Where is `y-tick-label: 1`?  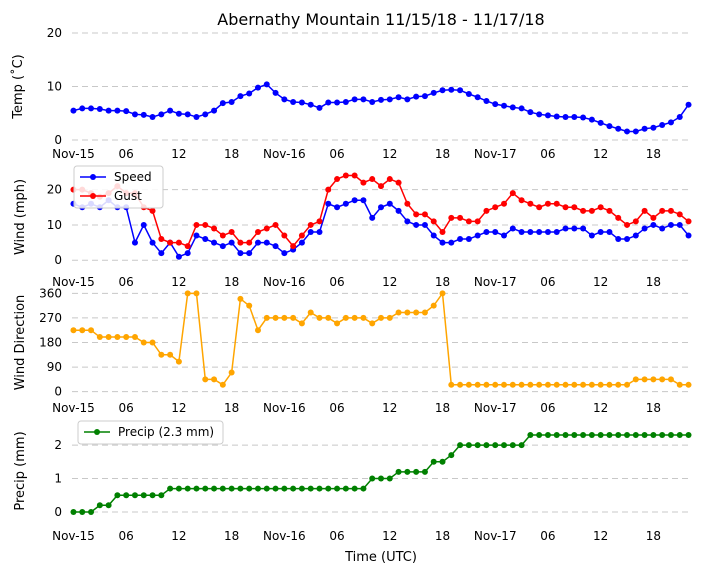 y-tick-label: 1 is located at coordinates (58, 479).